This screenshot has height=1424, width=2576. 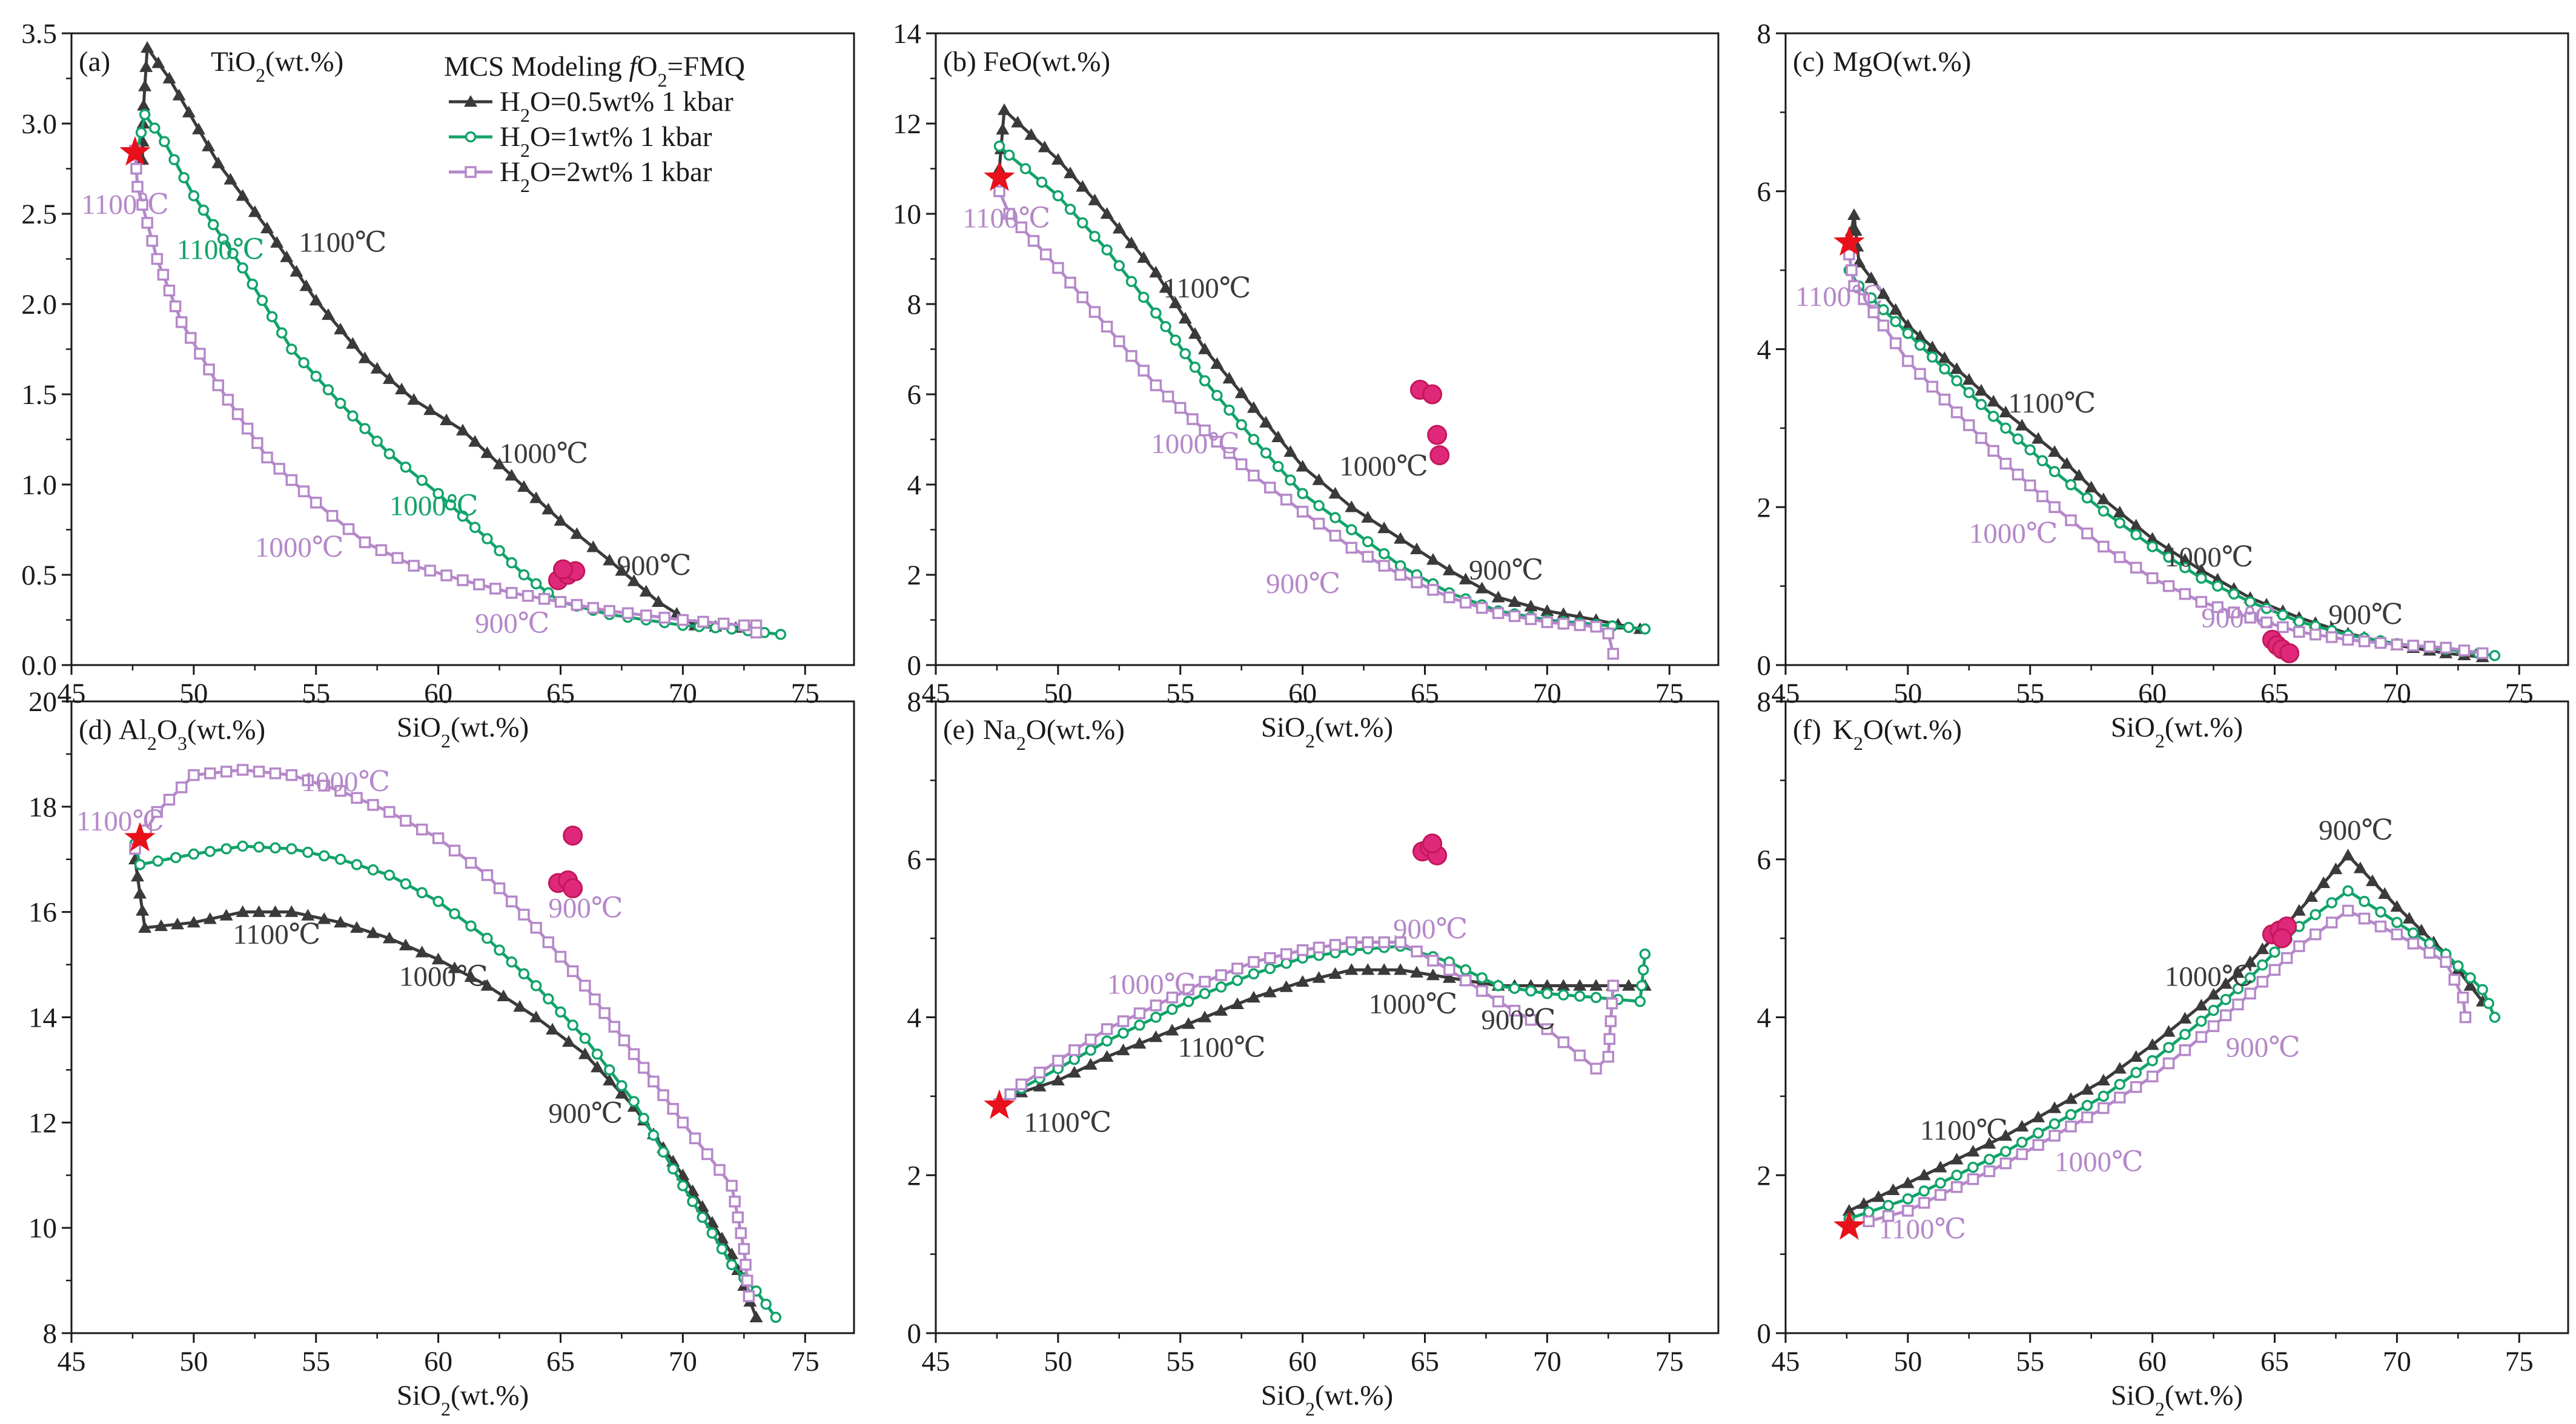 What do you see at coordinates (490, 727) in the screenshot?
I see `x-axis-label-part: (wt.%)` at bounding box center [490, 727].